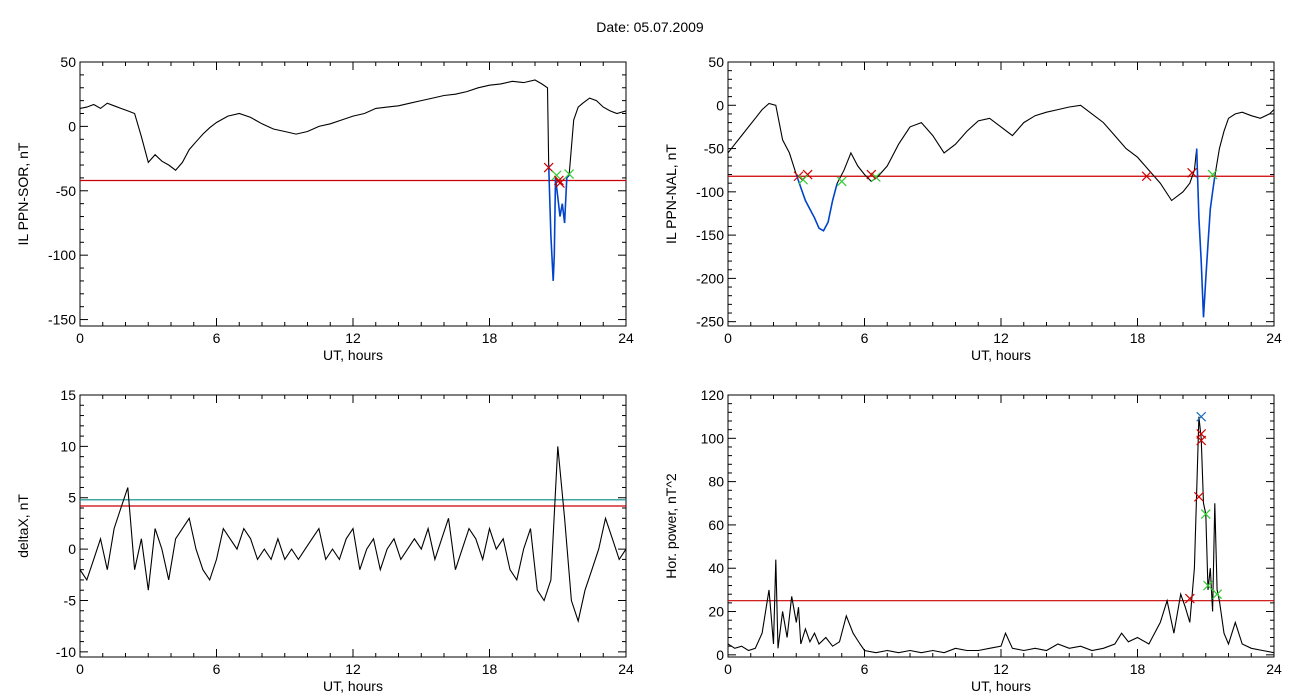 The image size is (1300, 700). Describe the element at coordinates (716, 482) in the screenshot. I see `y-tick-label: 80` at that location.